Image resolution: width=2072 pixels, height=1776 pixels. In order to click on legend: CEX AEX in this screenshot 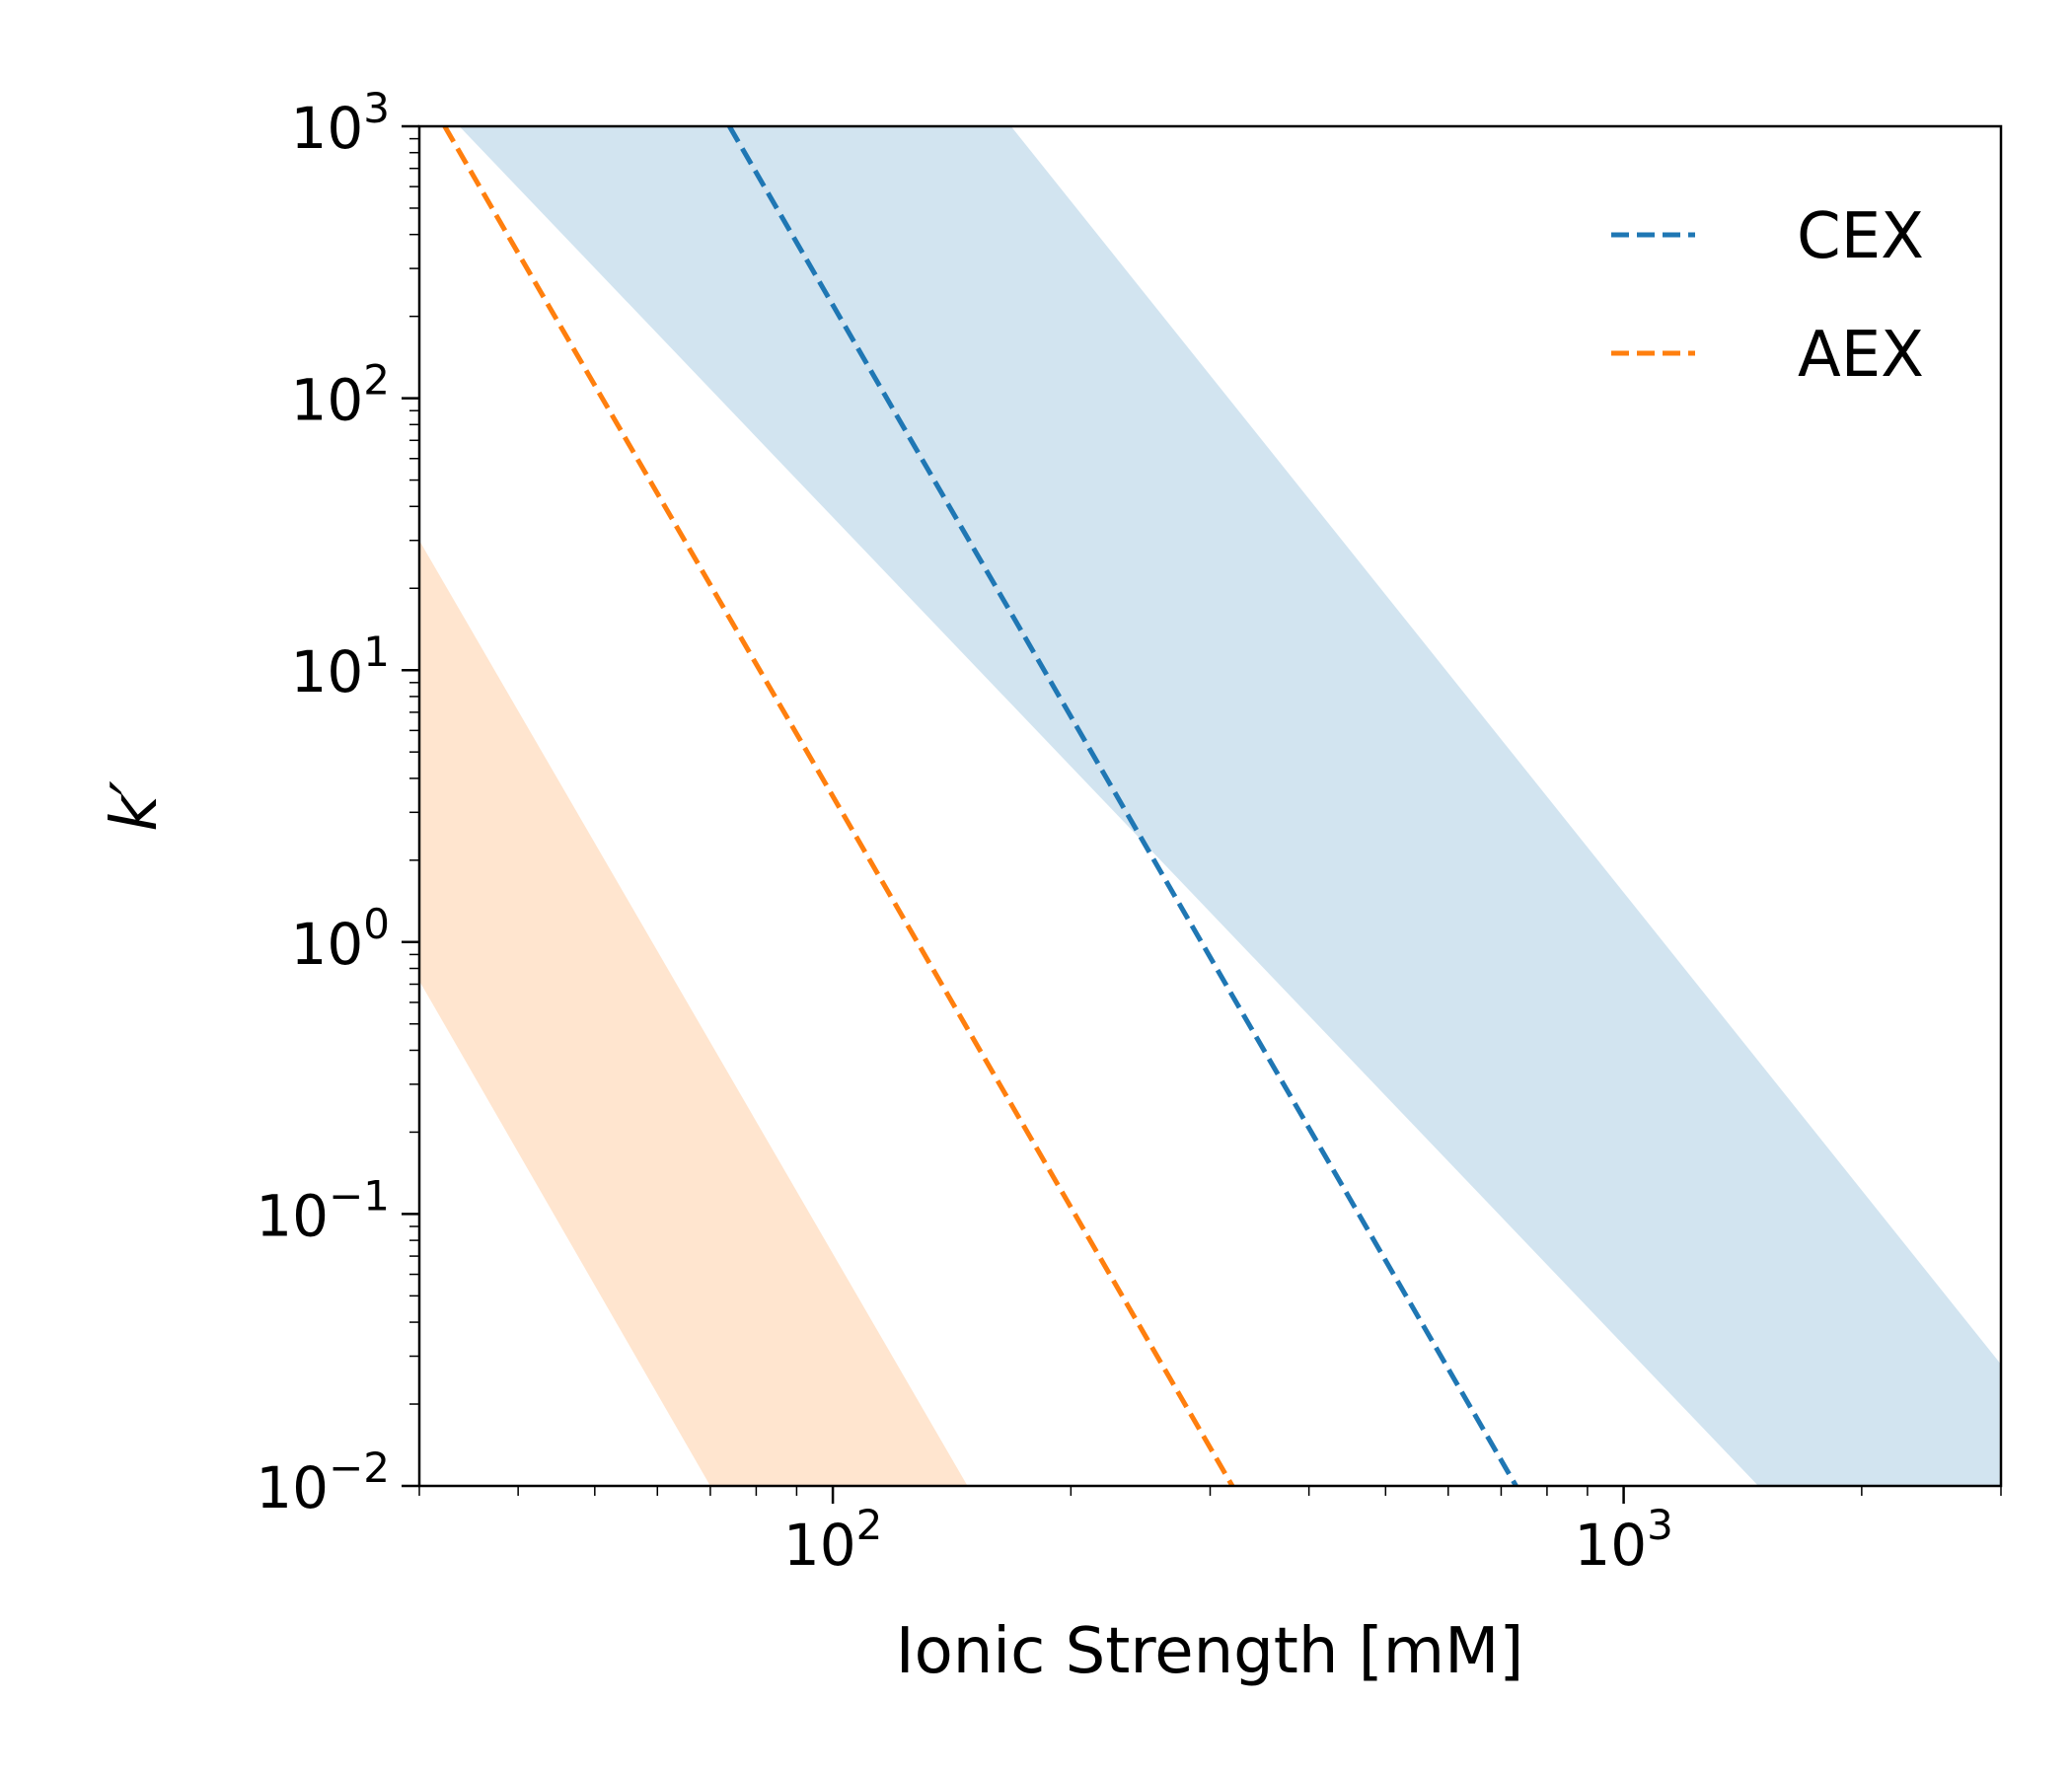, I will do `click(1768, 296)`.